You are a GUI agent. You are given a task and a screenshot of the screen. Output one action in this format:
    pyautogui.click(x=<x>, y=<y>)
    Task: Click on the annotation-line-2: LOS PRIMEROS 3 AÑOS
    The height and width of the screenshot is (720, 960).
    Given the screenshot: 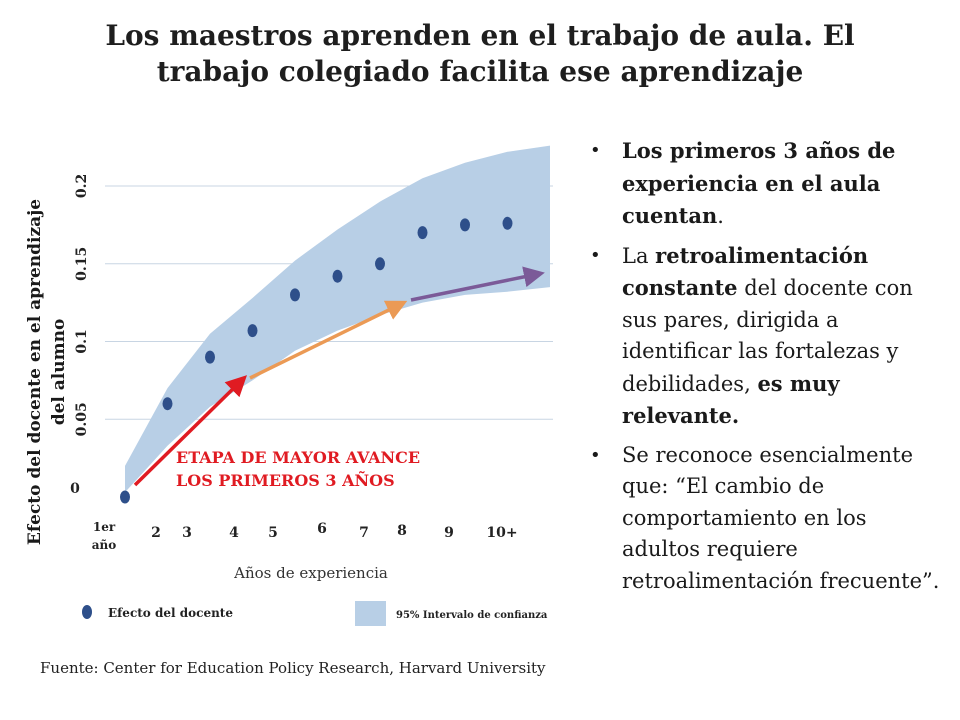 What is the action you would take?
    pyautogui.click(x=285, y=479)
    